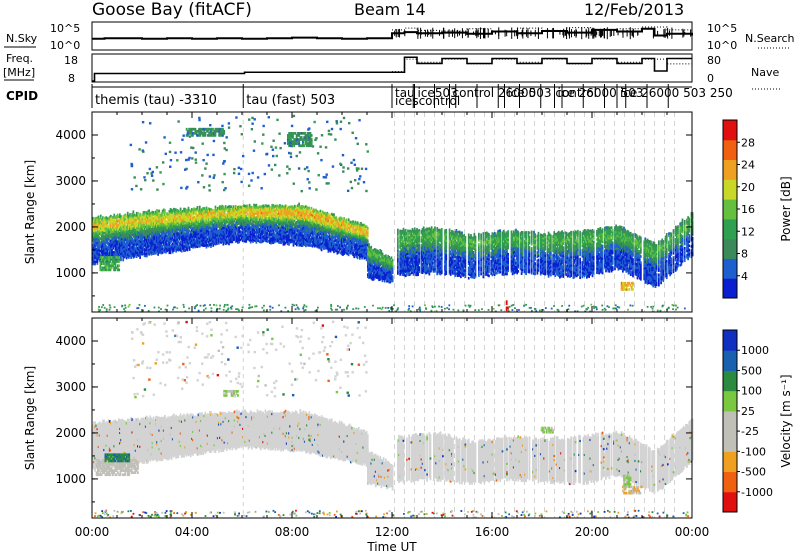 This screenshot has width=800, height=554. I want to click on nave-tick-hi: 80, so click(714, 60).